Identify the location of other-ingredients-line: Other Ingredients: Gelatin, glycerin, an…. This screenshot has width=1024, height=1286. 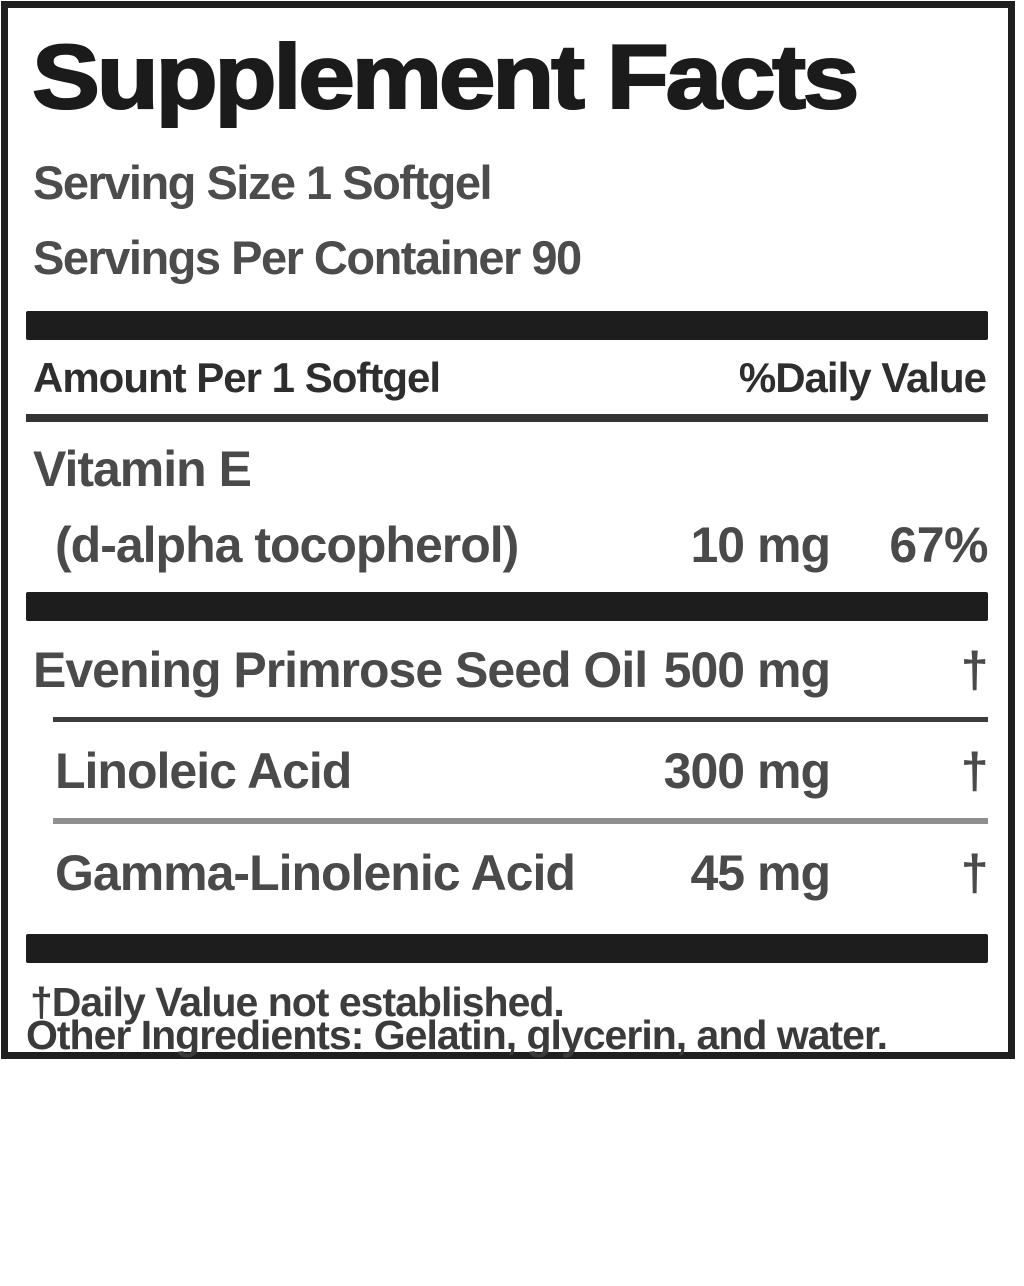
(457, 1035).